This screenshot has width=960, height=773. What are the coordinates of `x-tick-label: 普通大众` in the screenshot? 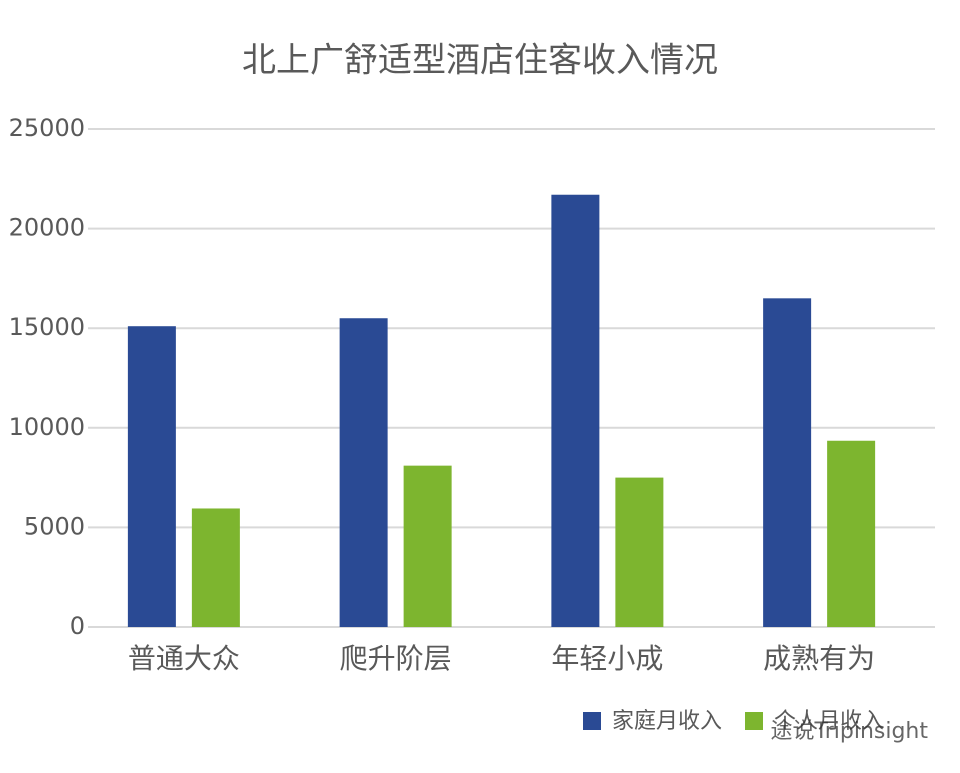 It's located at (184, 658).